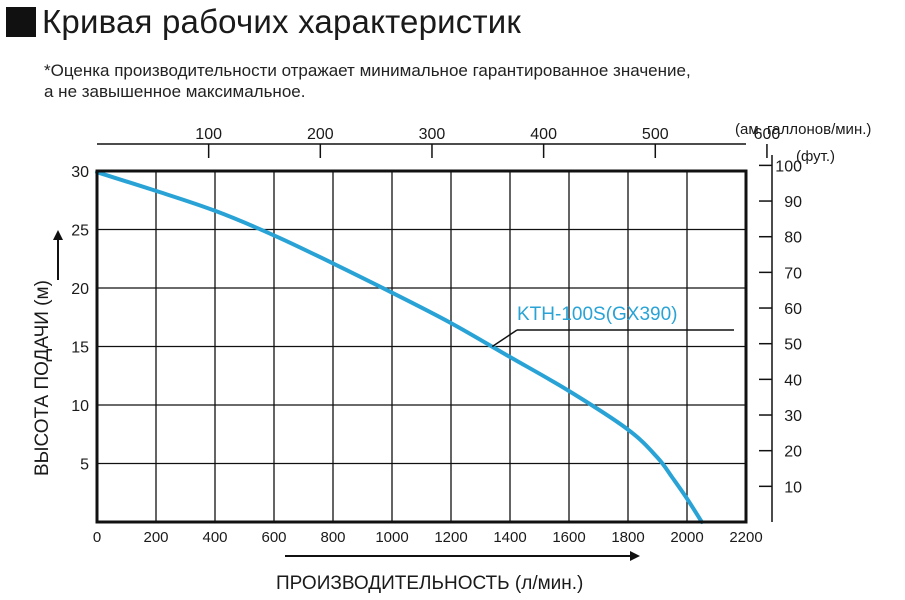 The height and width of the screenshot is (600, 905). I want to click on chart-header: Кривая рабочих характеристик, so click(263, 22).